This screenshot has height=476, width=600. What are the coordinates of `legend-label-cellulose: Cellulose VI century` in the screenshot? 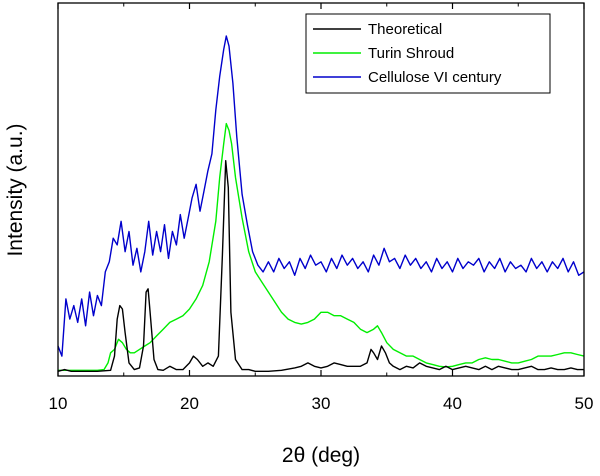 It's located at (435, 77).